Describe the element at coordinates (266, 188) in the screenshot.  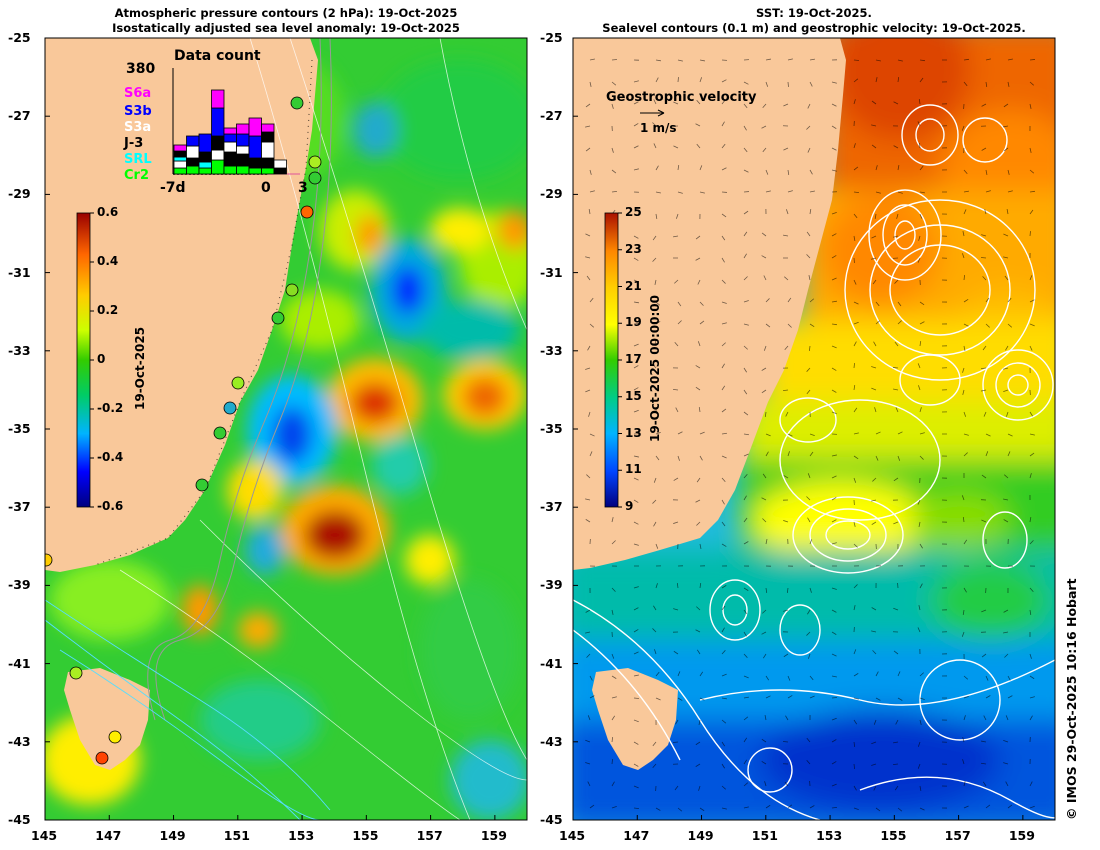
I see `hist-xtick-1: 0` at that location.